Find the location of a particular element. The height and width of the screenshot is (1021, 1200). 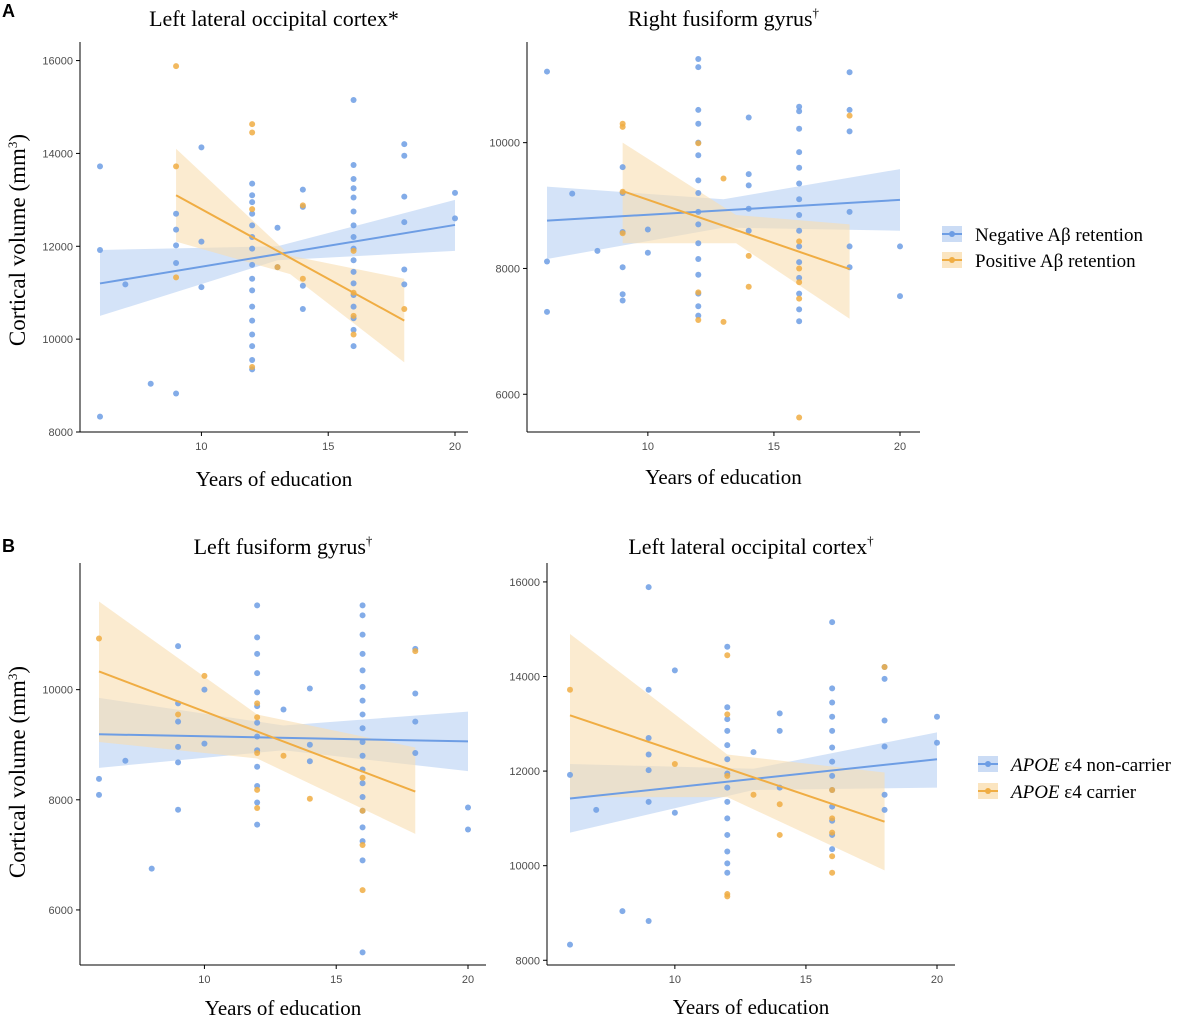

y-tick-label: 14000 is located at coordinates (57, 154).